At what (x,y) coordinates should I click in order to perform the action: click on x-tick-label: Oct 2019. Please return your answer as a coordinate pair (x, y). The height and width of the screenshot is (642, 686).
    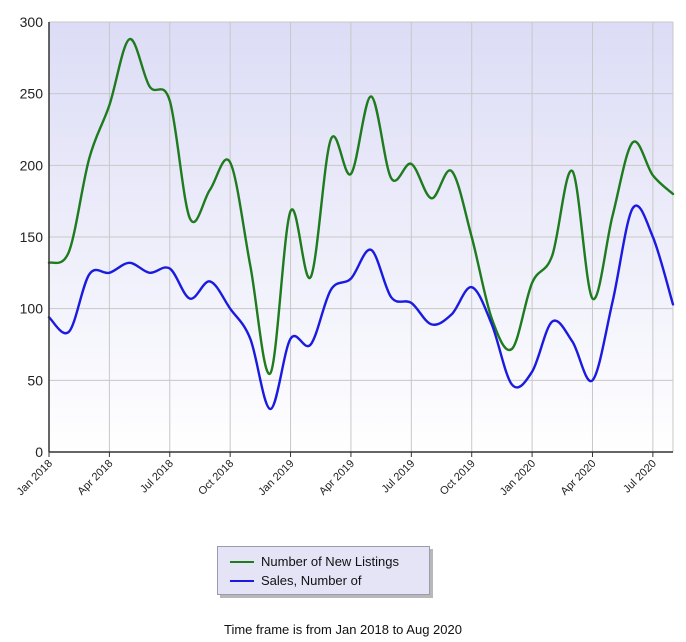
    Looking at the image, I should click on (458, 478).